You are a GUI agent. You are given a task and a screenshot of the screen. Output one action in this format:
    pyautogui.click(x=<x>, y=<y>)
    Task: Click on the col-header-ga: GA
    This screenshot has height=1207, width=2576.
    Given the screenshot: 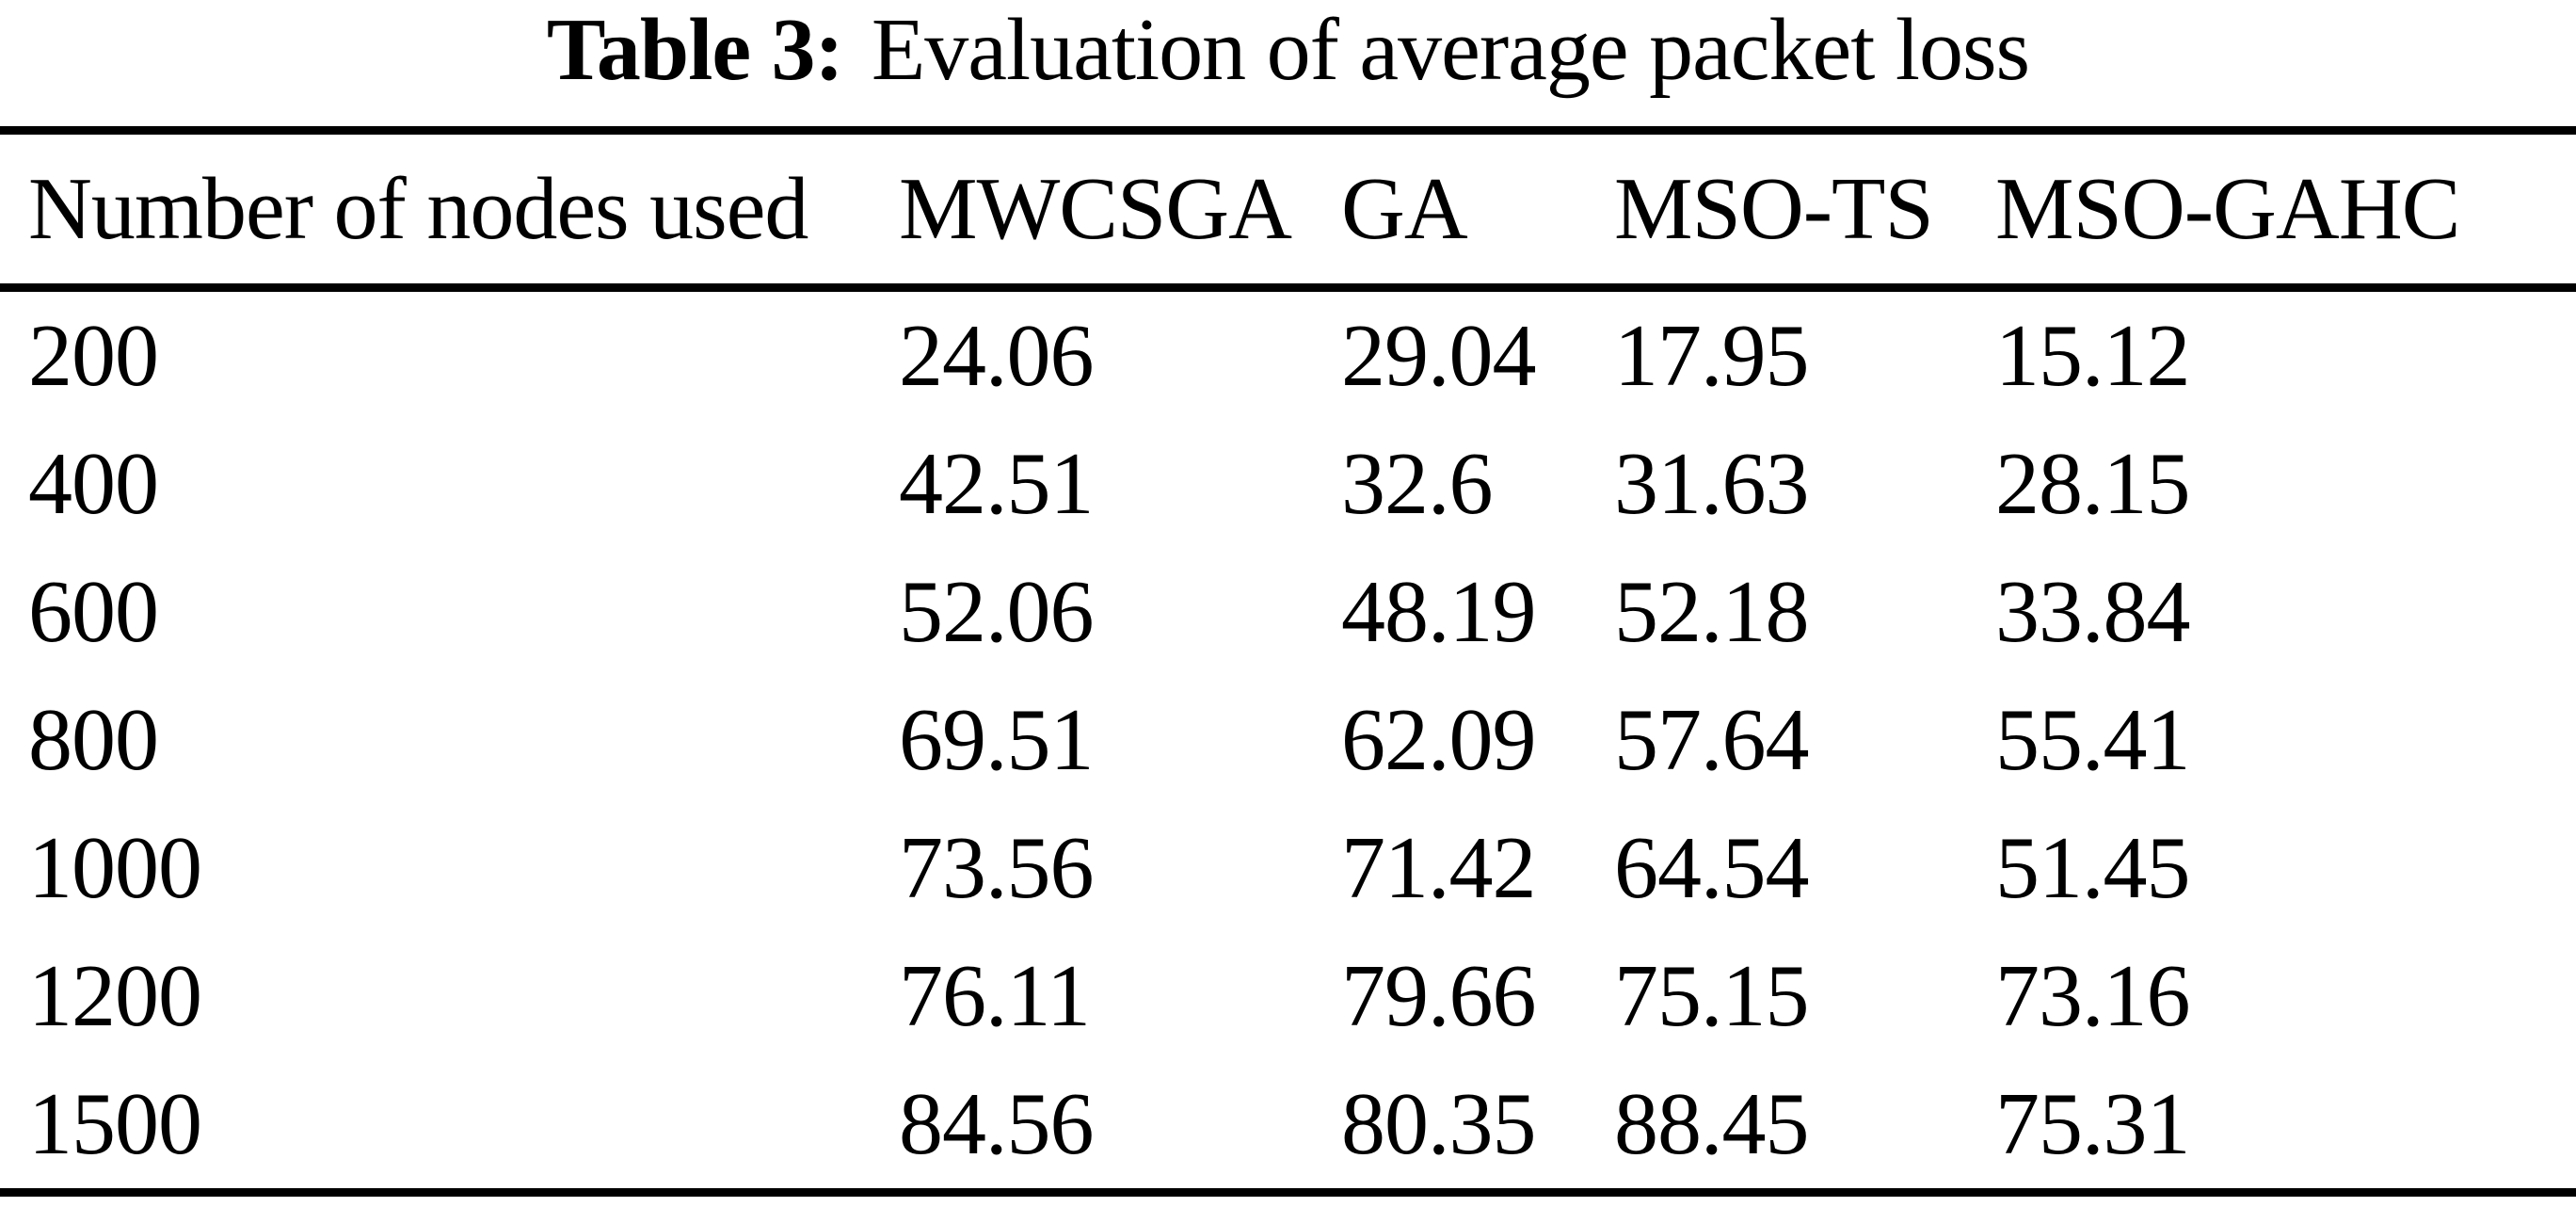 What is the action you would take?
    pyautogui.click(x=1477, y=211)
    